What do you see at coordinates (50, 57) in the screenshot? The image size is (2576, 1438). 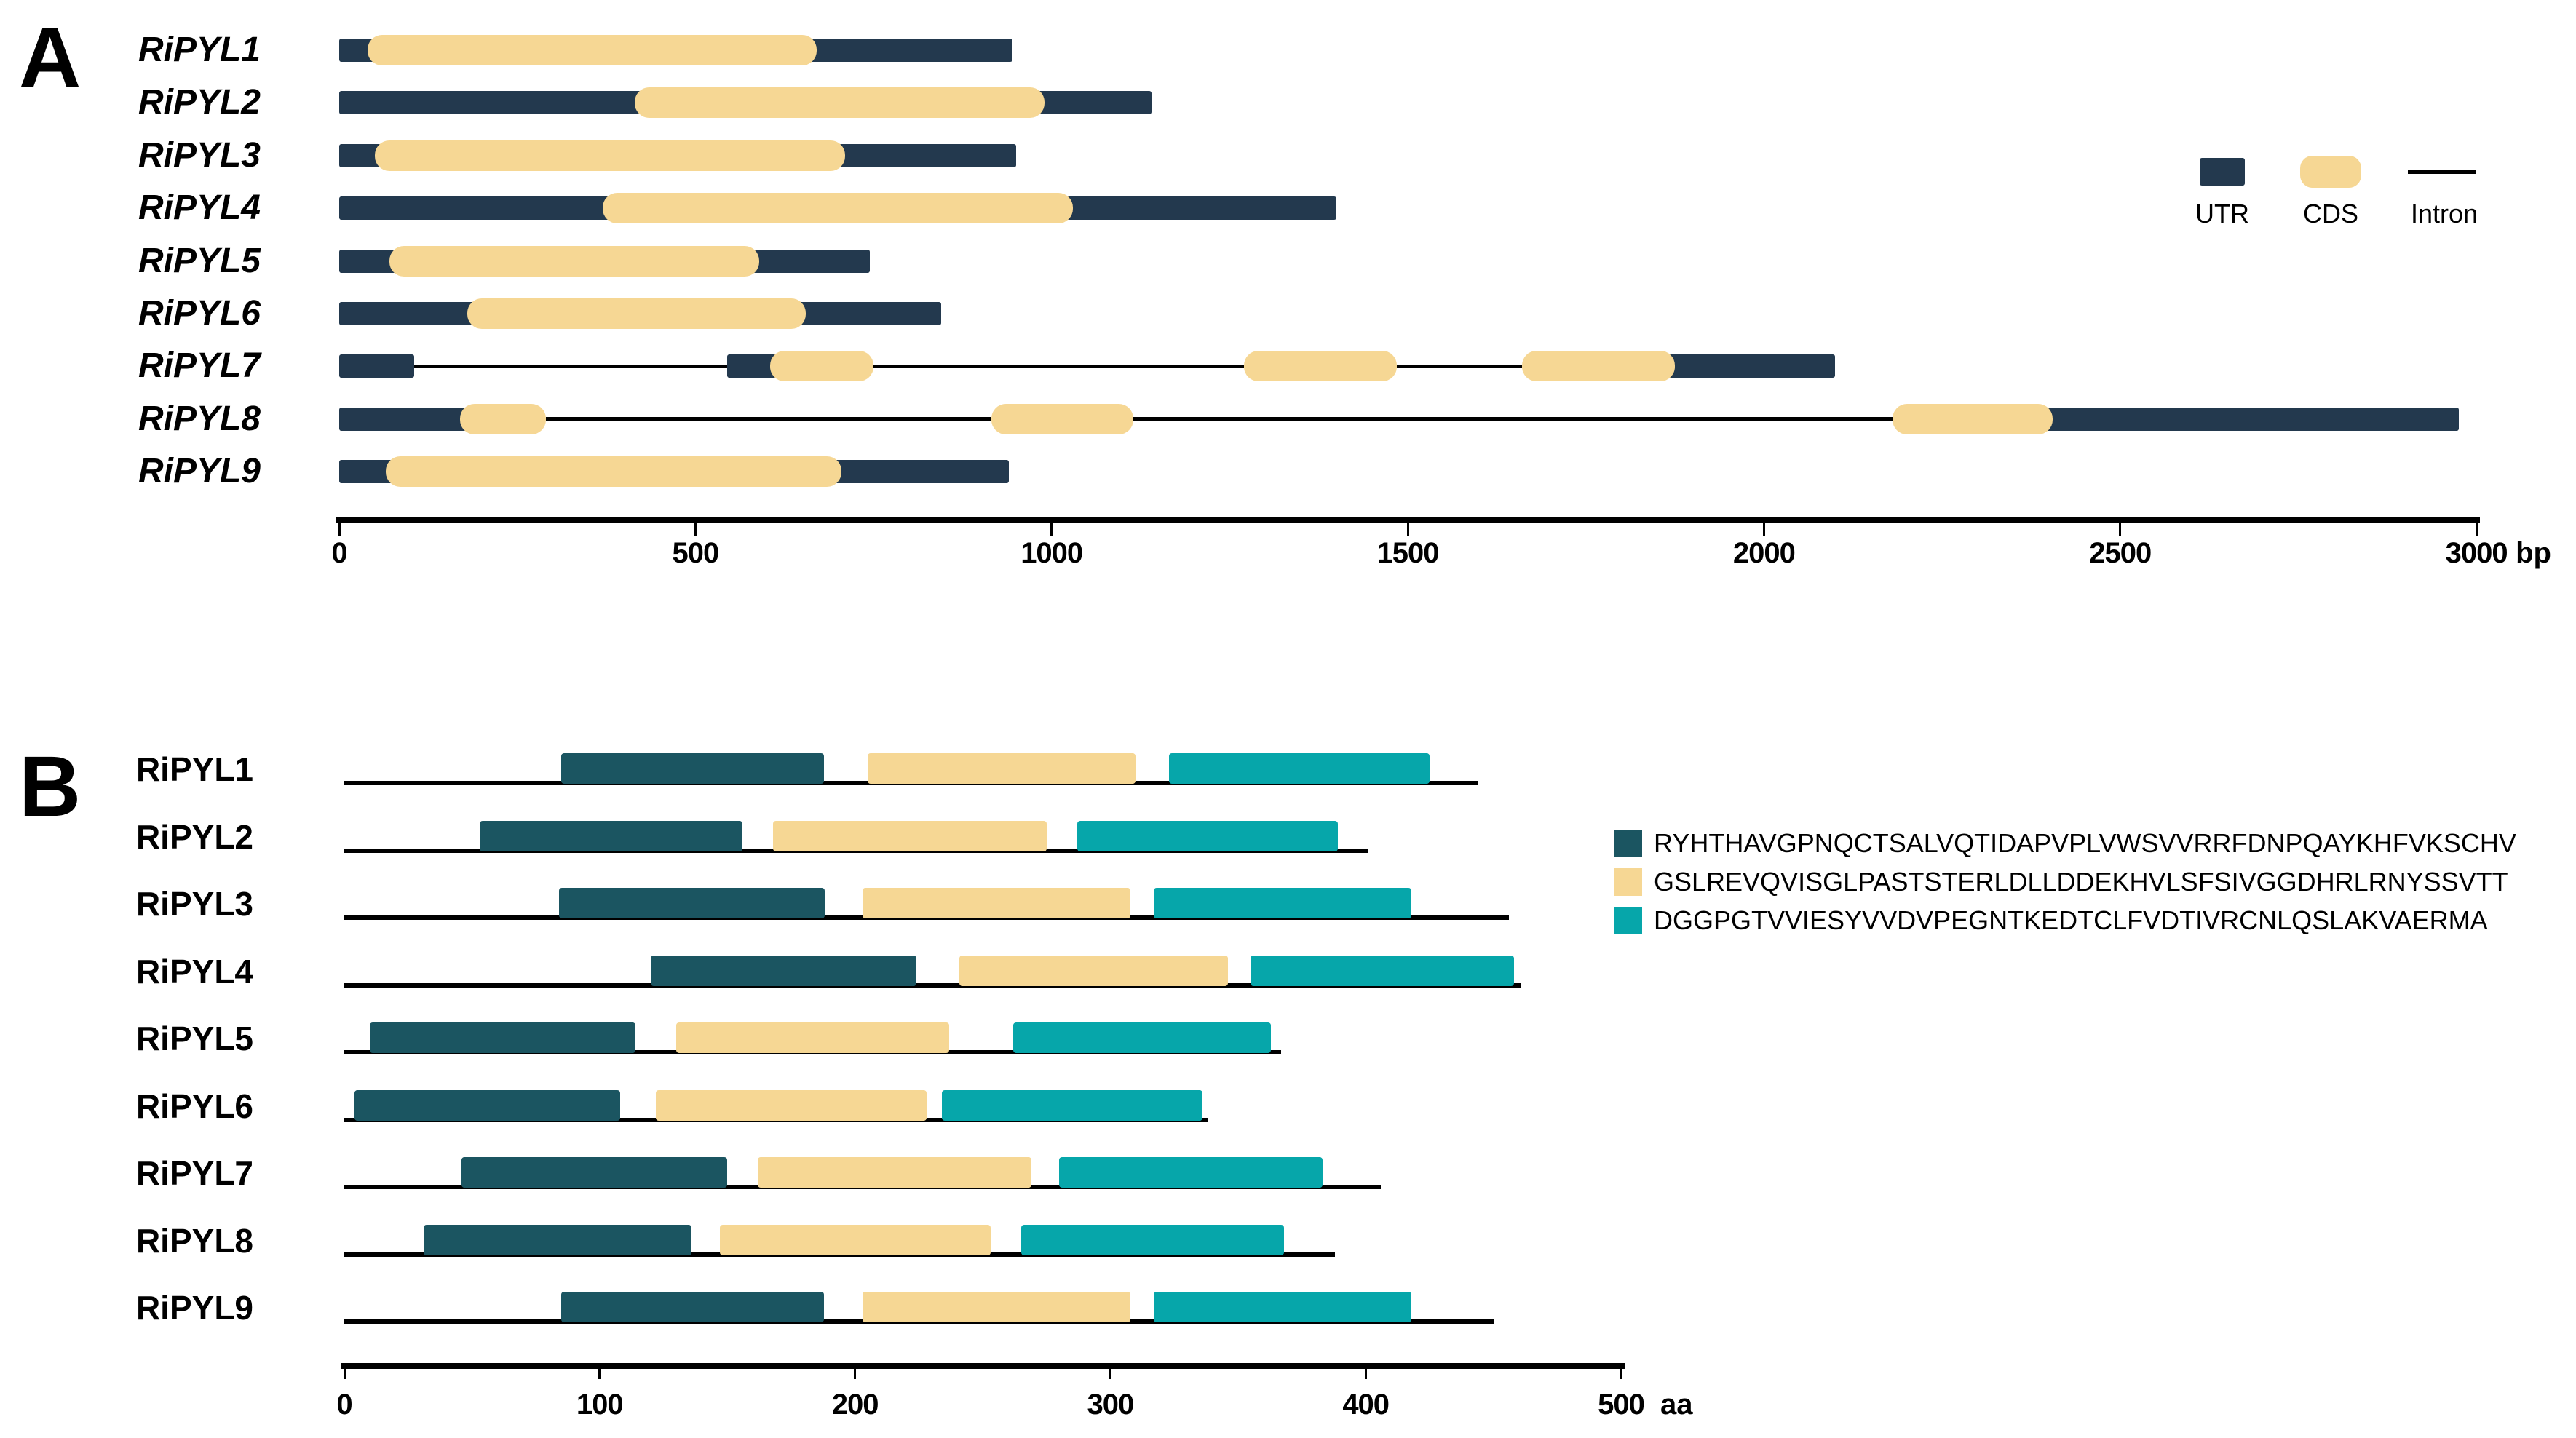 I see `panel-a-label: A` at bounding box center [50, 57].